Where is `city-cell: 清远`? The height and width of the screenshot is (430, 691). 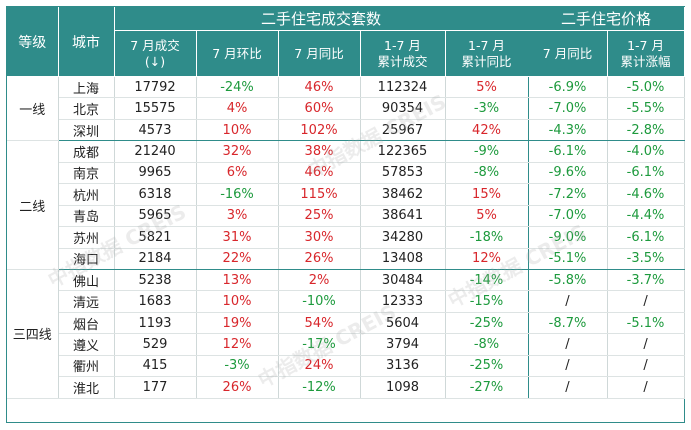
city-cell: 清远 is located at coordinates (86, 301).